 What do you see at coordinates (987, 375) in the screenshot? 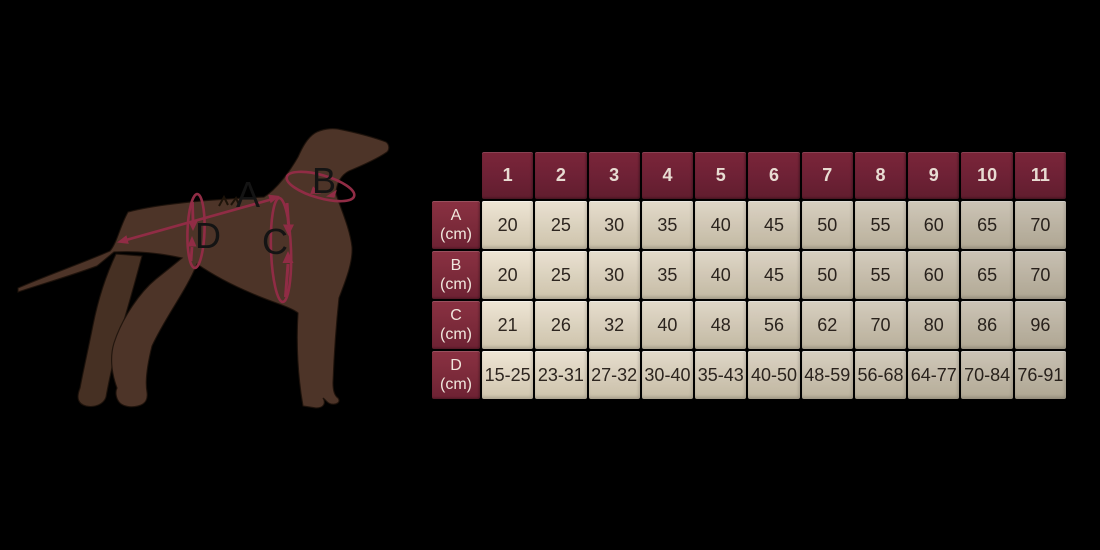
I see `value-cell: 70-84` at bounding box center [987, 375].